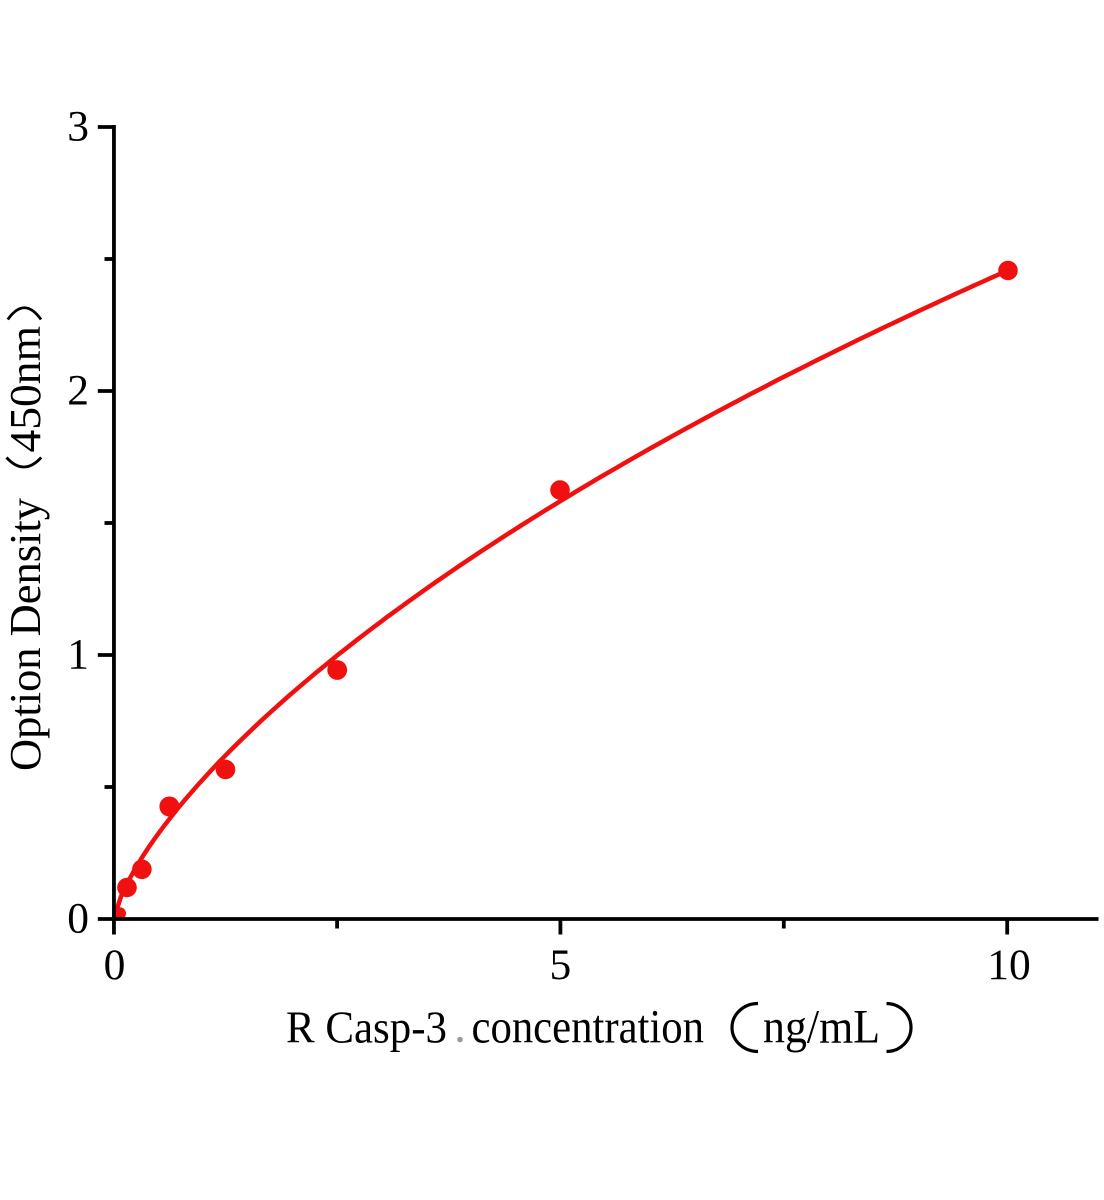  I want to click on svg-text: 3, so click(78, 126).